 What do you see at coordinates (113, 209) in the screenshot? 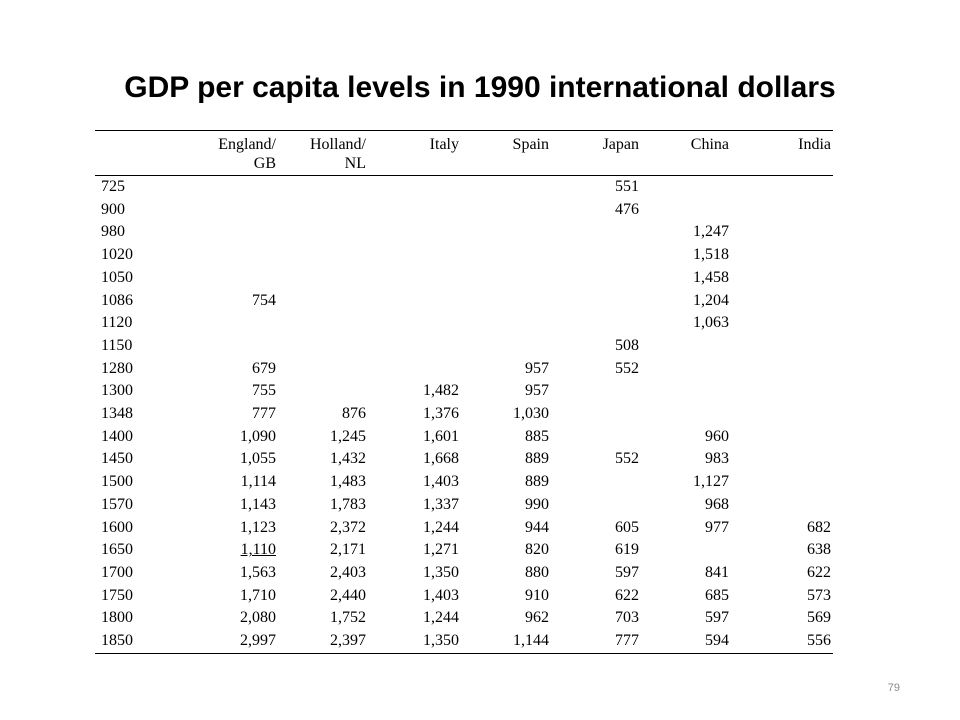
I see `year-cell: 900` at bounding box center [113, 209].